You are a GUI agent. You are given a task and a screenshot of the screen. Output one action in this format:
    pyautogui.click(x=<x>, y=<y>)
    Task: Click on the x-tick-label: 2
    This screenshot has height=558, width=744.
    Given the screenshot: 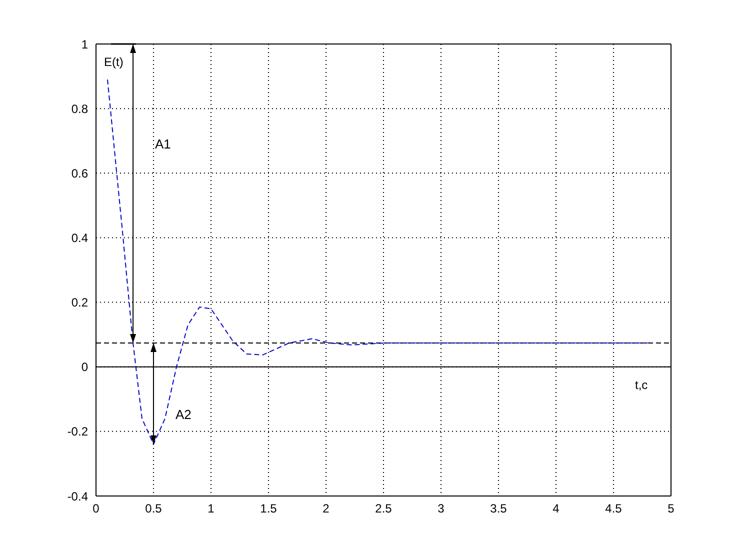 What is the action you would take?
    pyautogui.click(x=326, y=509)
    